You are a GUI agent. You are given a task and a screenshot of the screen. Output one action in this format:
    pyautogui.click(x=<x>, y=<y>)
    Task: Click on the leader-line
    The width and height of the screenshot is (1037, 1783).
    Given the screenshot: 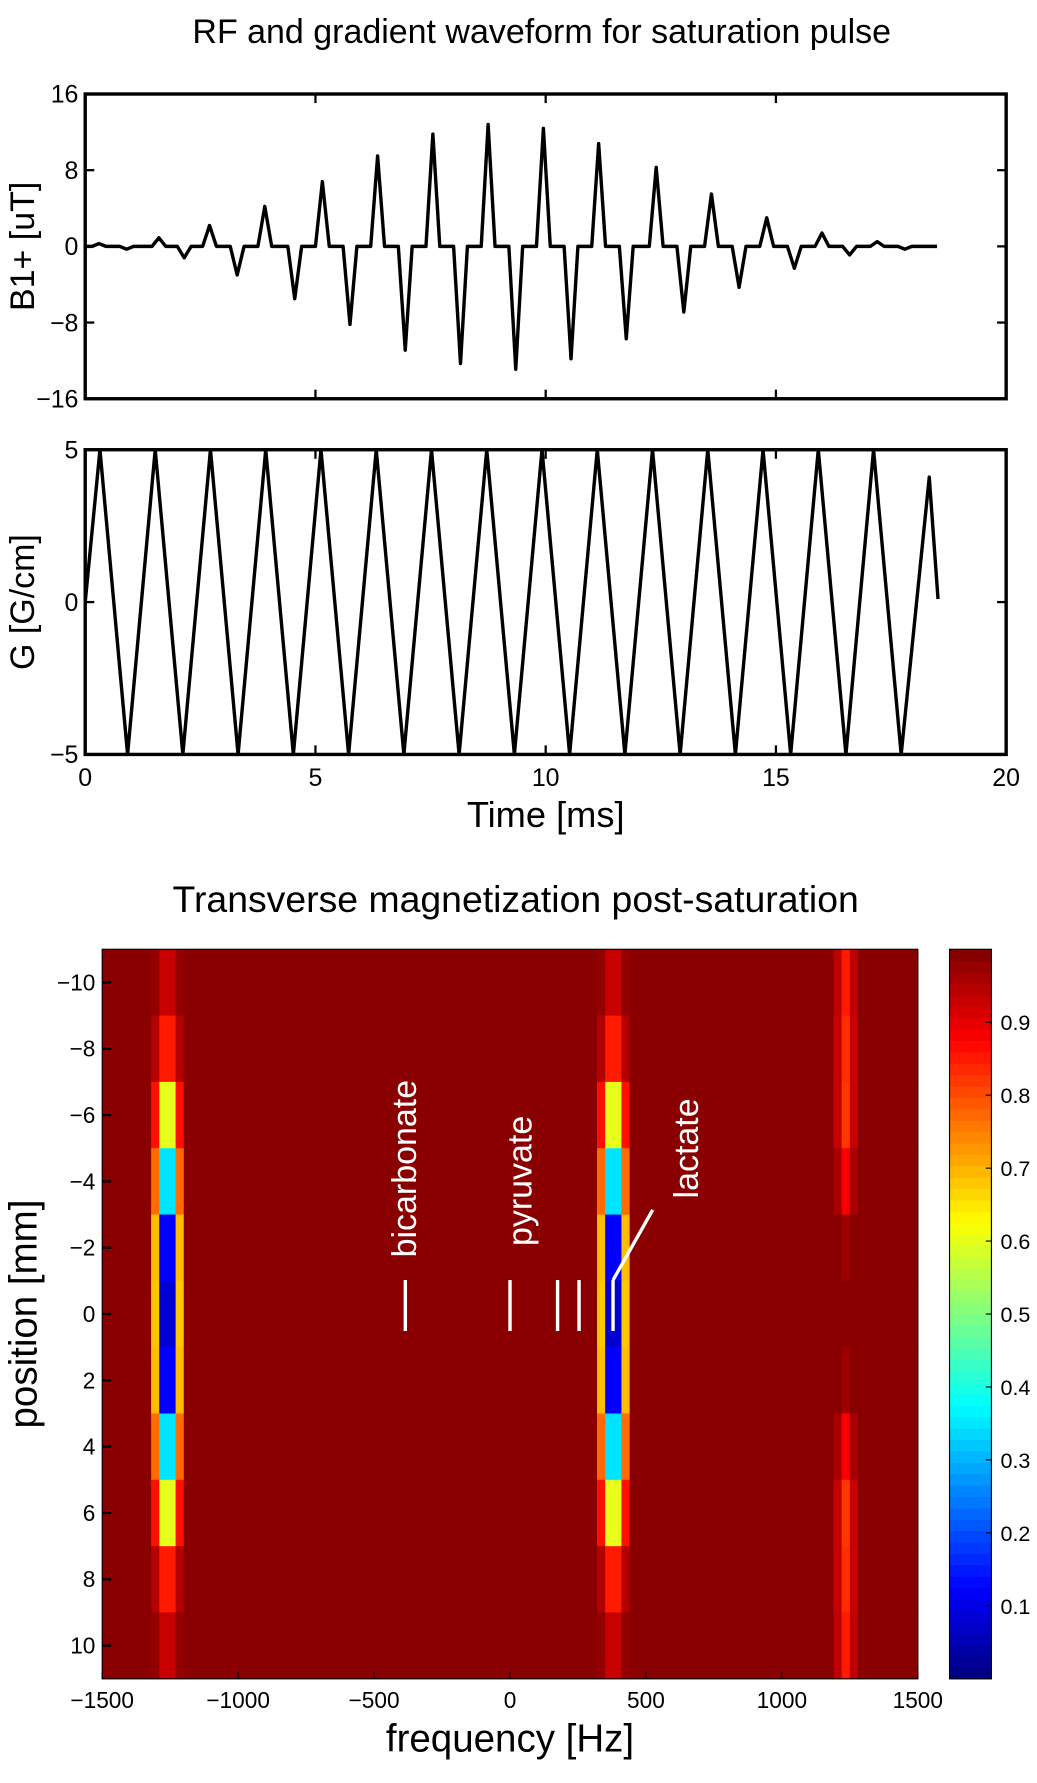 What is the action you would take?
    pyautogui.click(x=633, y=1244)
    